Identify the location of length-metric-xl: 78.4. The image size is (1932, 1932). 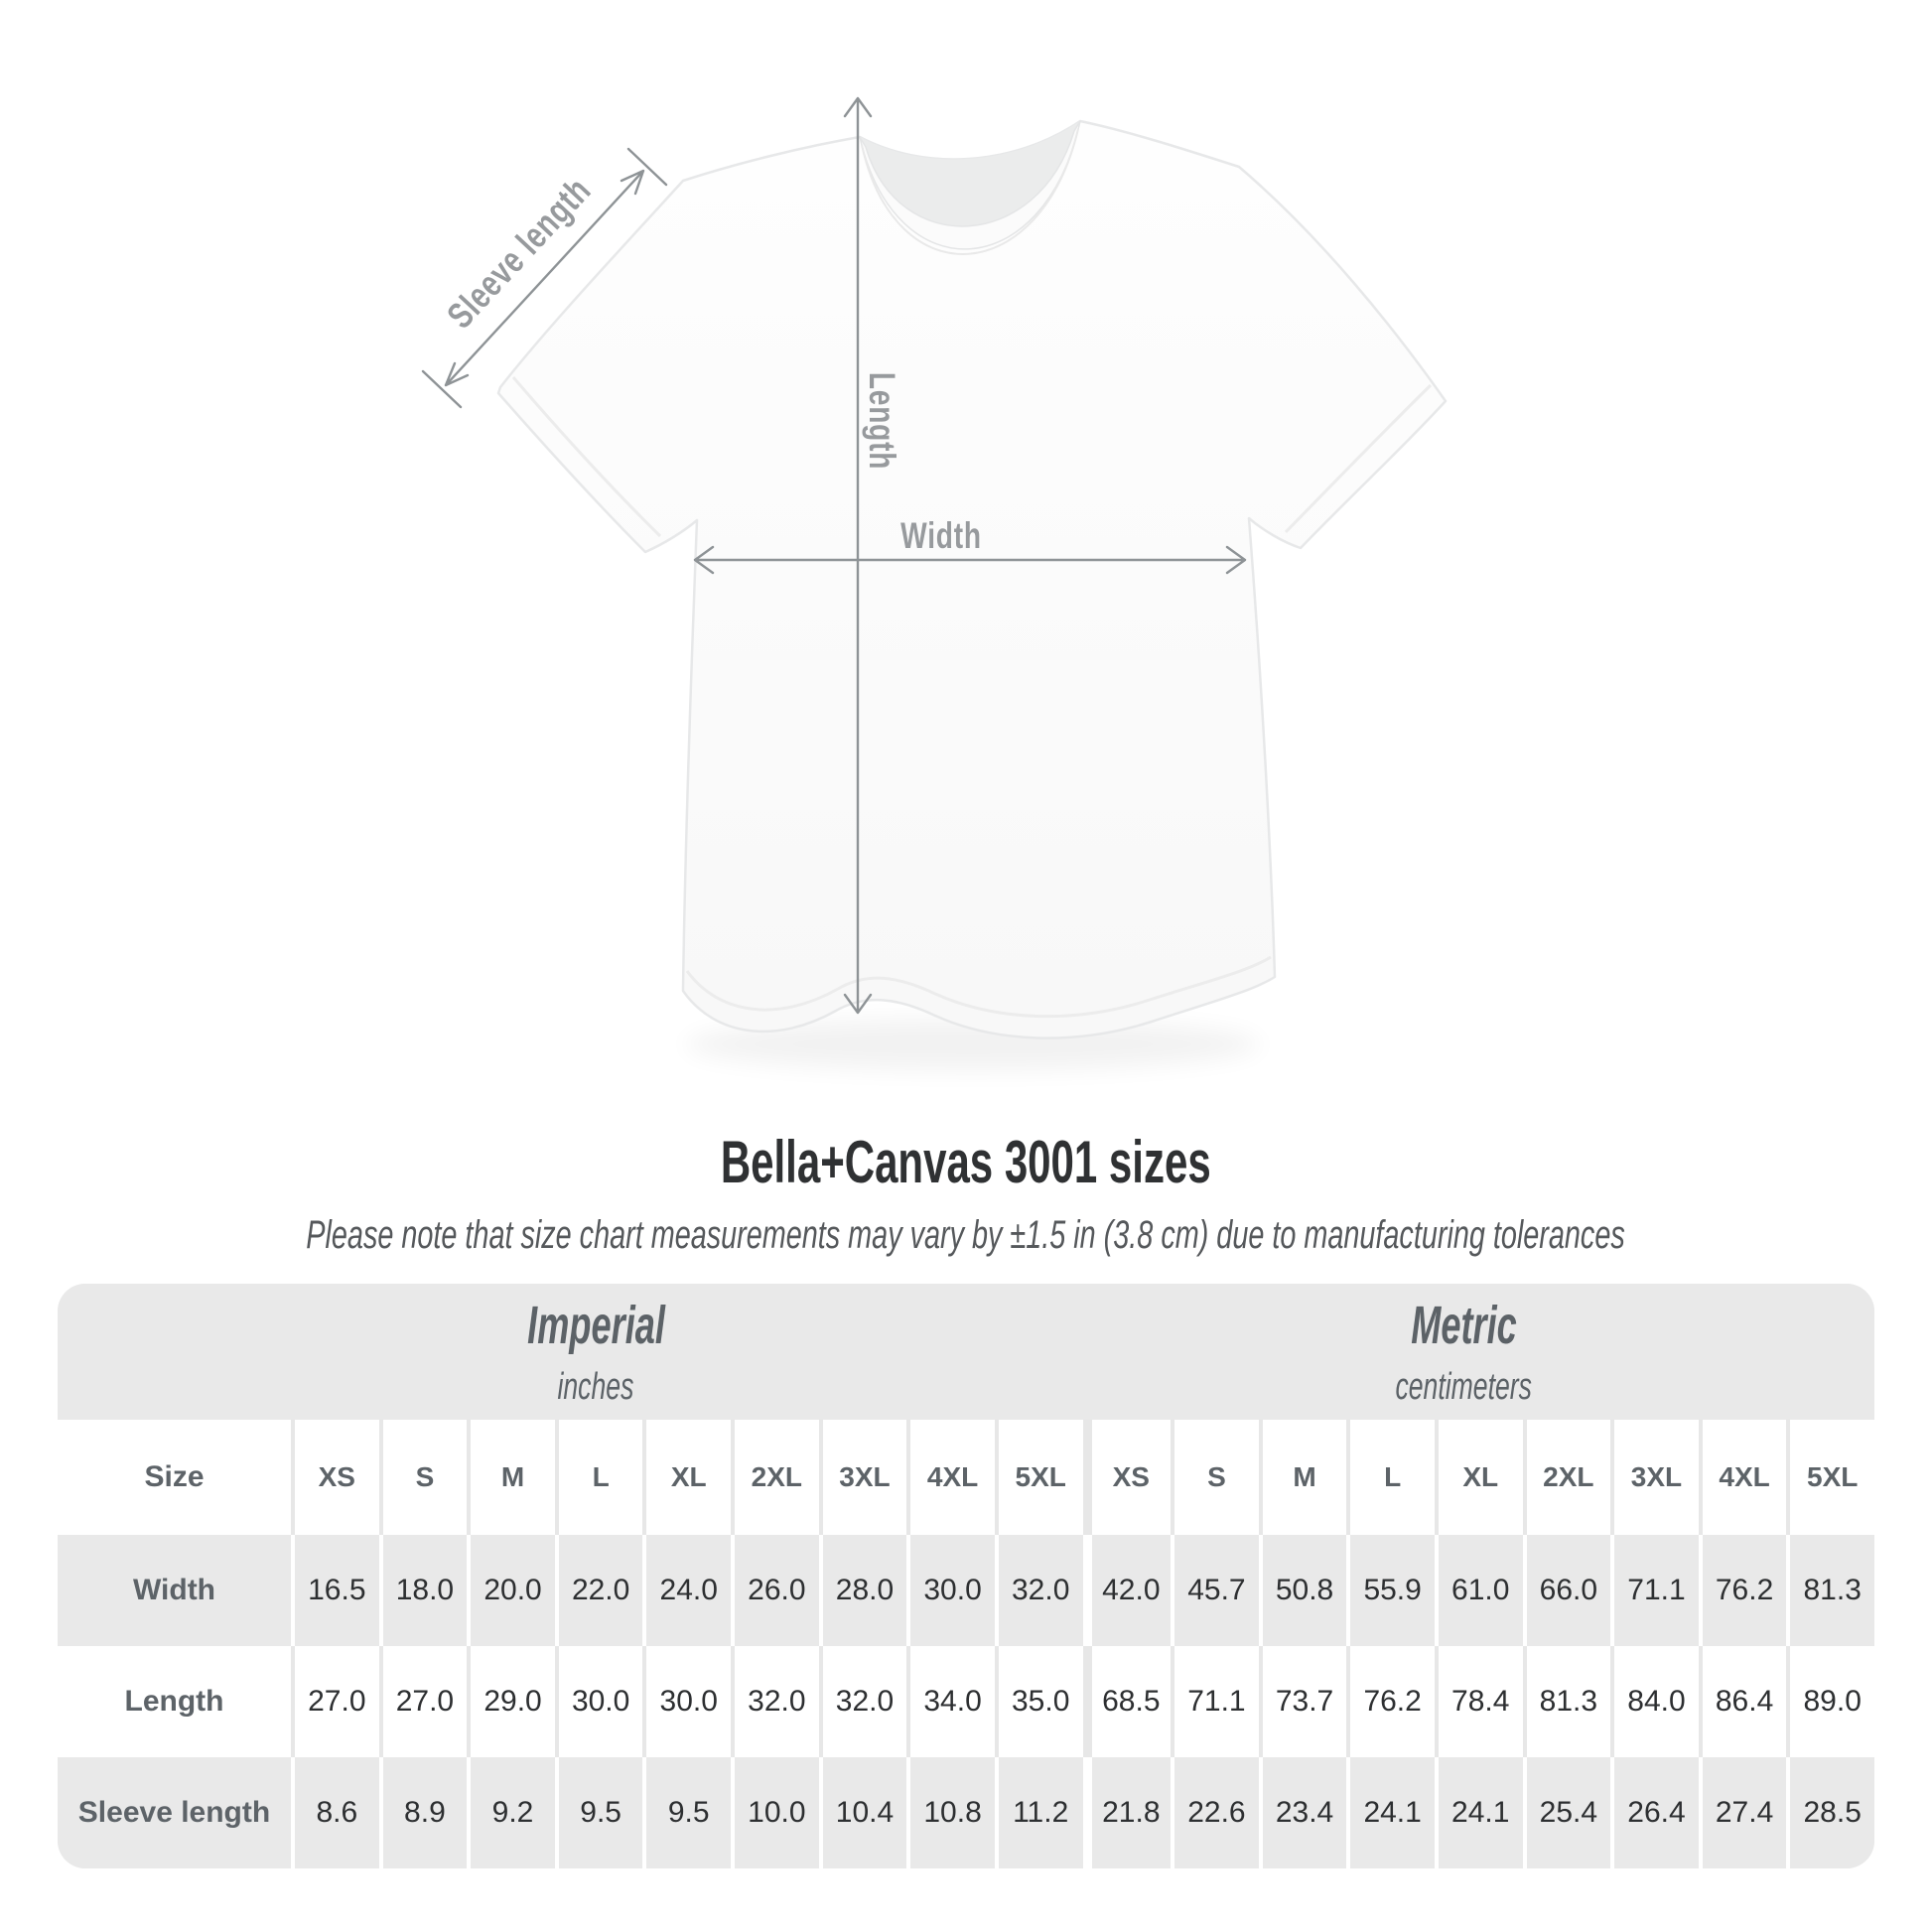
(1478, 1701).